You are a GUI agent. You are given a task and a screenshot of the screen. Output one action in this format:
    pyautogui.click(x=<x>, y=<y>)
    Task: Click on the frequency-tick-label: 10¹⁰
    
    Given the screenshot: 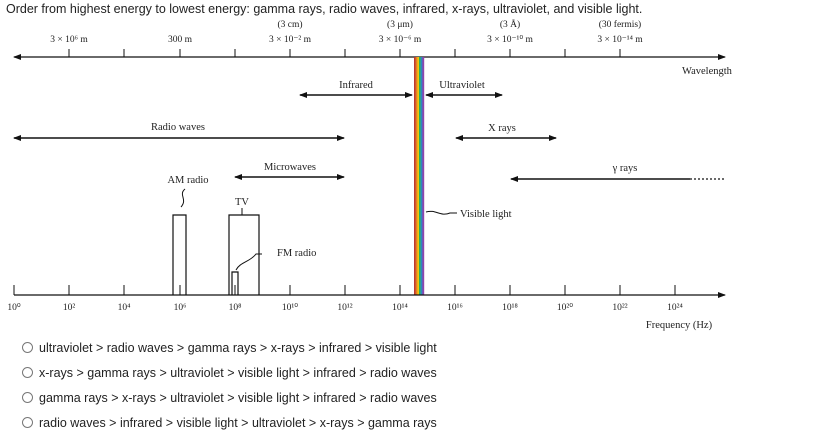 What is the action you would take?
    pyautogui.click(x=290, y=307)
    